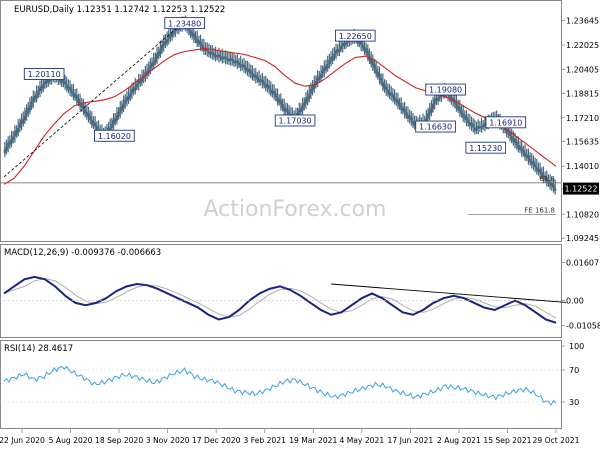 Image resolution: width=600 pixels, height=454 pixels. I want to click on price-y-tick-label: 1.22025, so click(582, 45).